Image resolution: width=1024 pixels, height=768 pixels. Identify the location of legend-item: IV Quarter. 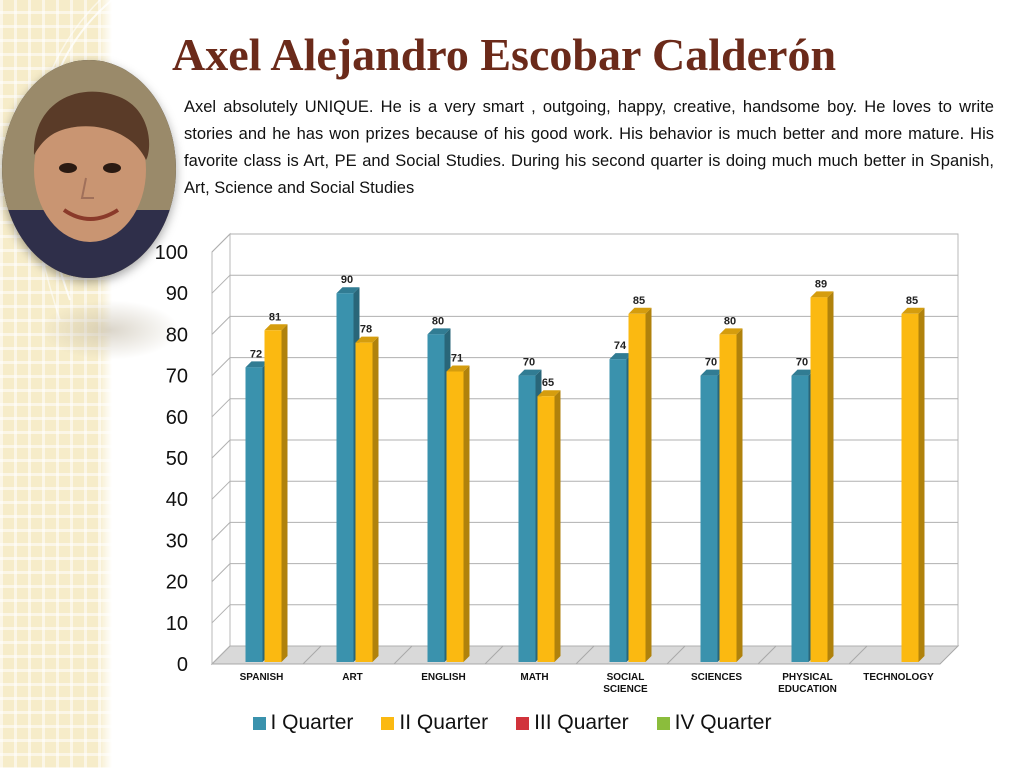
(714, 723).